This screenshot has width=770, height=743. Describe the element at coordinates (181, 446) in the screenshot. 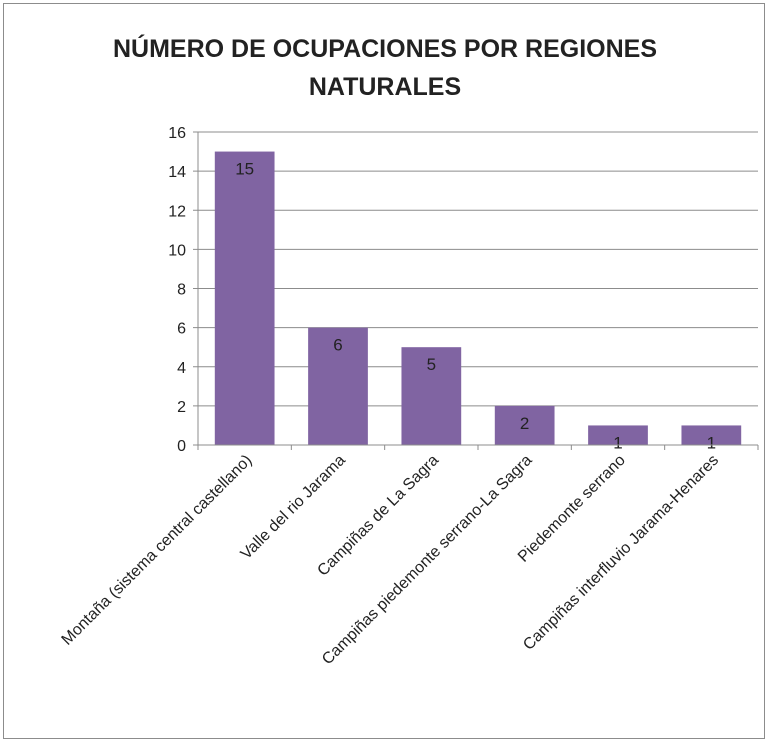

I see `y-tick-label: 0` at that location.